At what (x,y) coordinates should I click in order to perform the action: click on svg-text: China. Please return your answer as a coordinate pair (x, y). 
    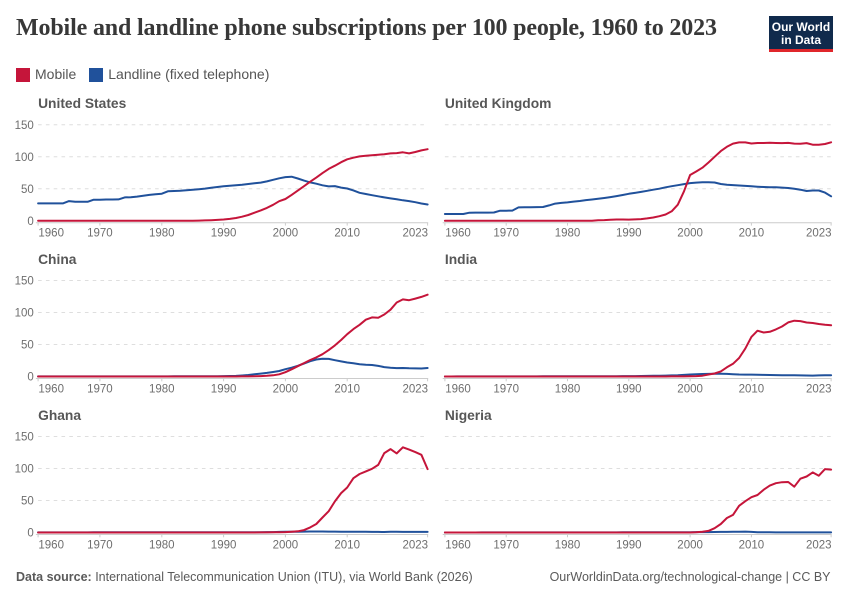
    Looking at the image, I should click on (57, 259).